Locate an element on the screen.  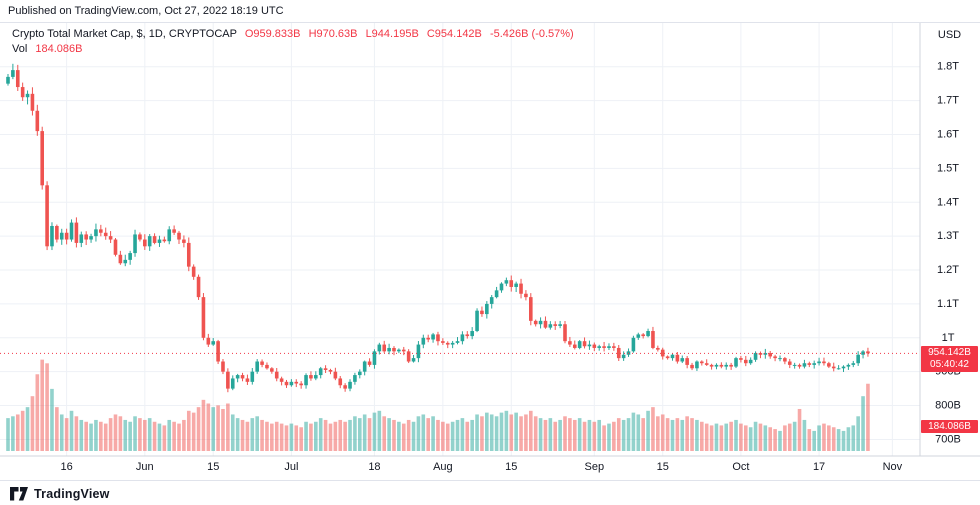
svg-text: Sep is located at coordinates (595, 467).